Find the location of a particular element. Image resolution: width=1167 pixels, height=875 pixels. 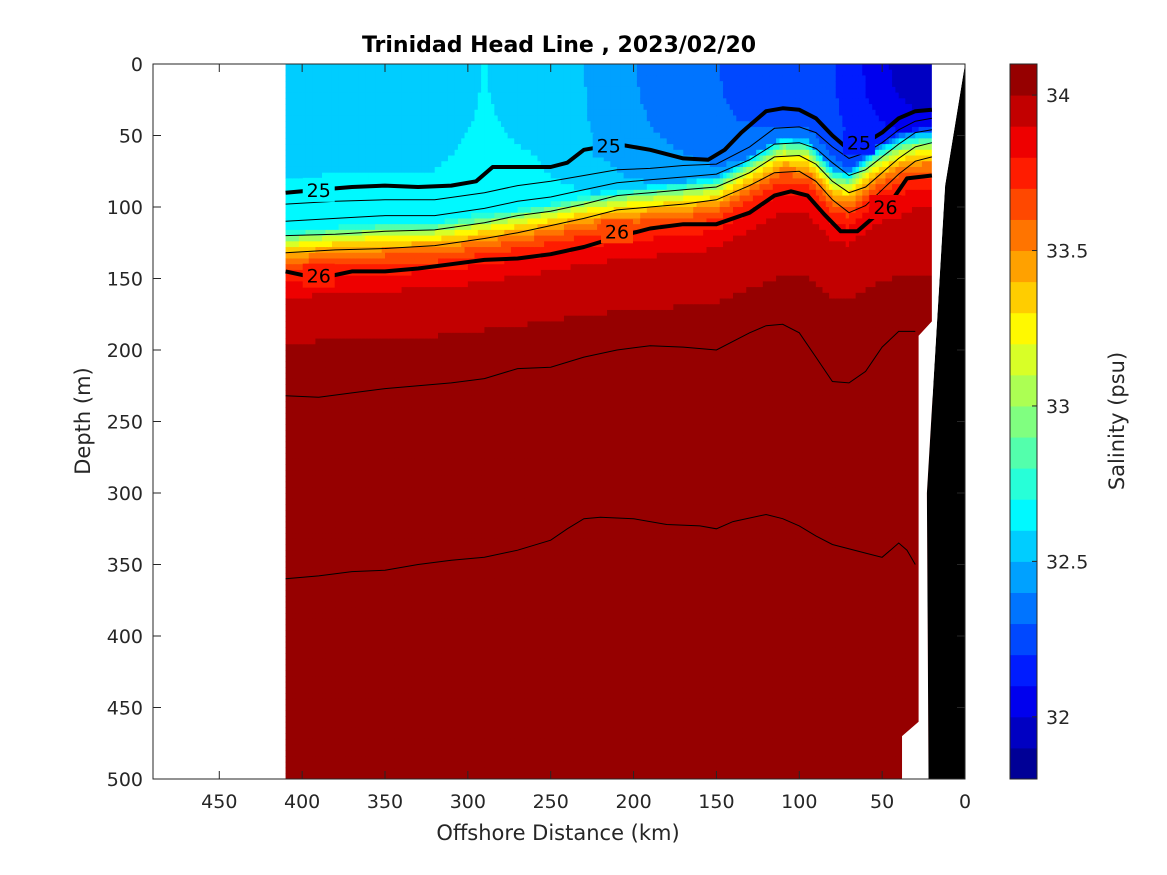

chart-title: Trinidad Head Line , 2023/02/20 is located at coordinates (559, 45).